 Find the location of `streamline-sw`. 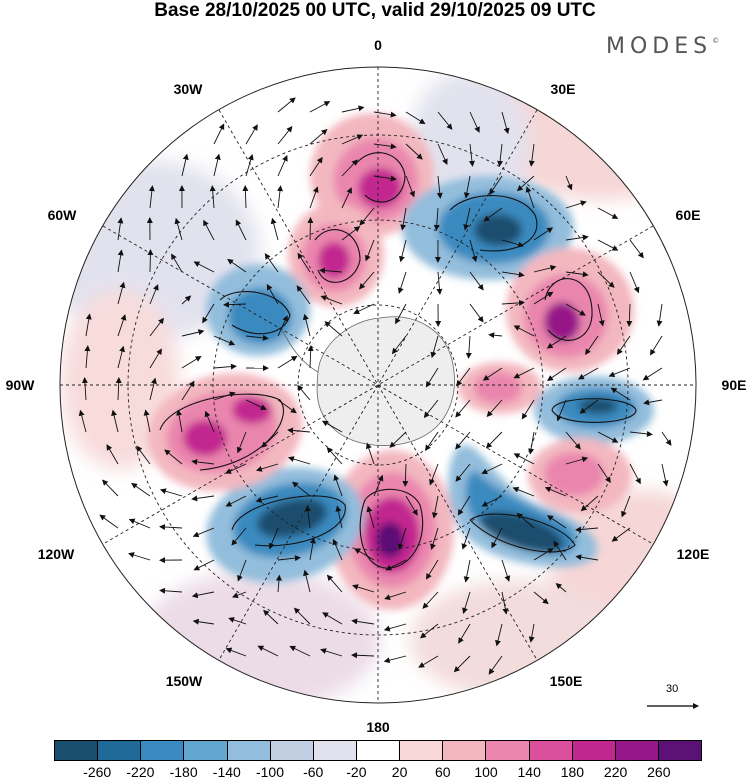

streamline-sw is located at coordinates (288, 521).